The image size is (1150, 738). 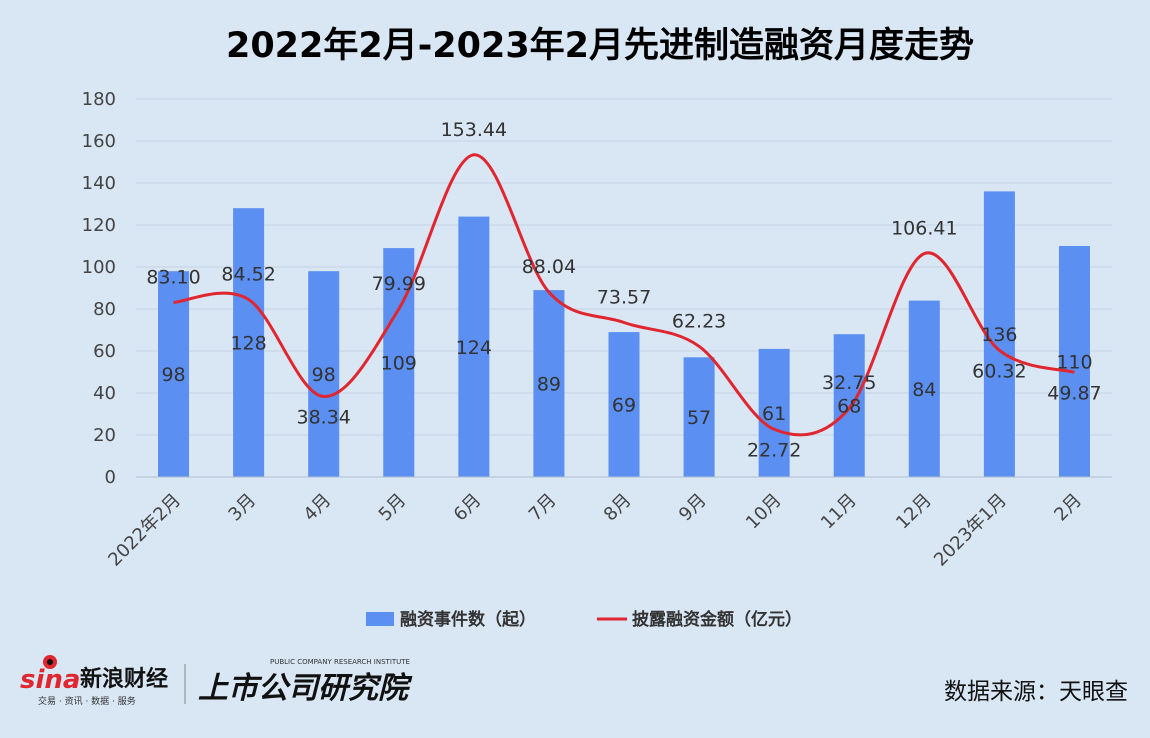 I want to click on line-data-label: 88.04, so click(x=549, y=267).